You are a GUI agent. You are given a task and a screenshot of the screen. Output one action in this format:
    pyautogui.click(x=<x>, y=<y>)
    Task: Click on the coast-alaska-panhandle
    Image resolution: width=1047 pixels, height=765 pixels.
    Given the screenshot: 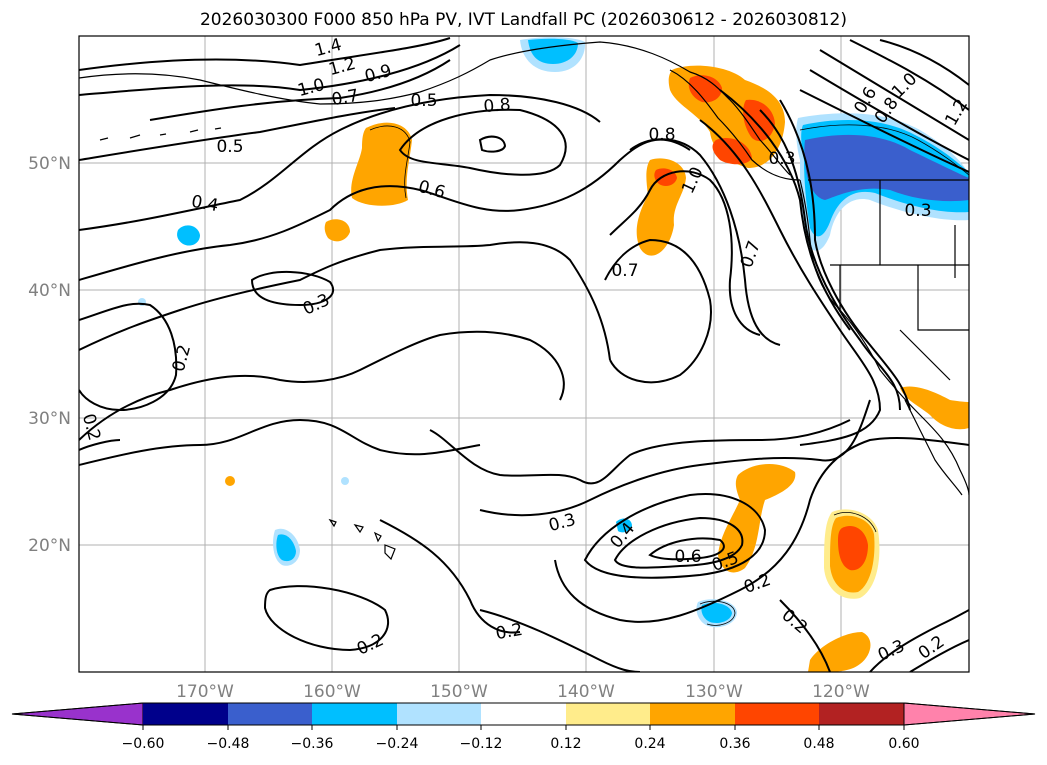 What is the action you would take?
    pyautogui.click(x=735, y=125)
    